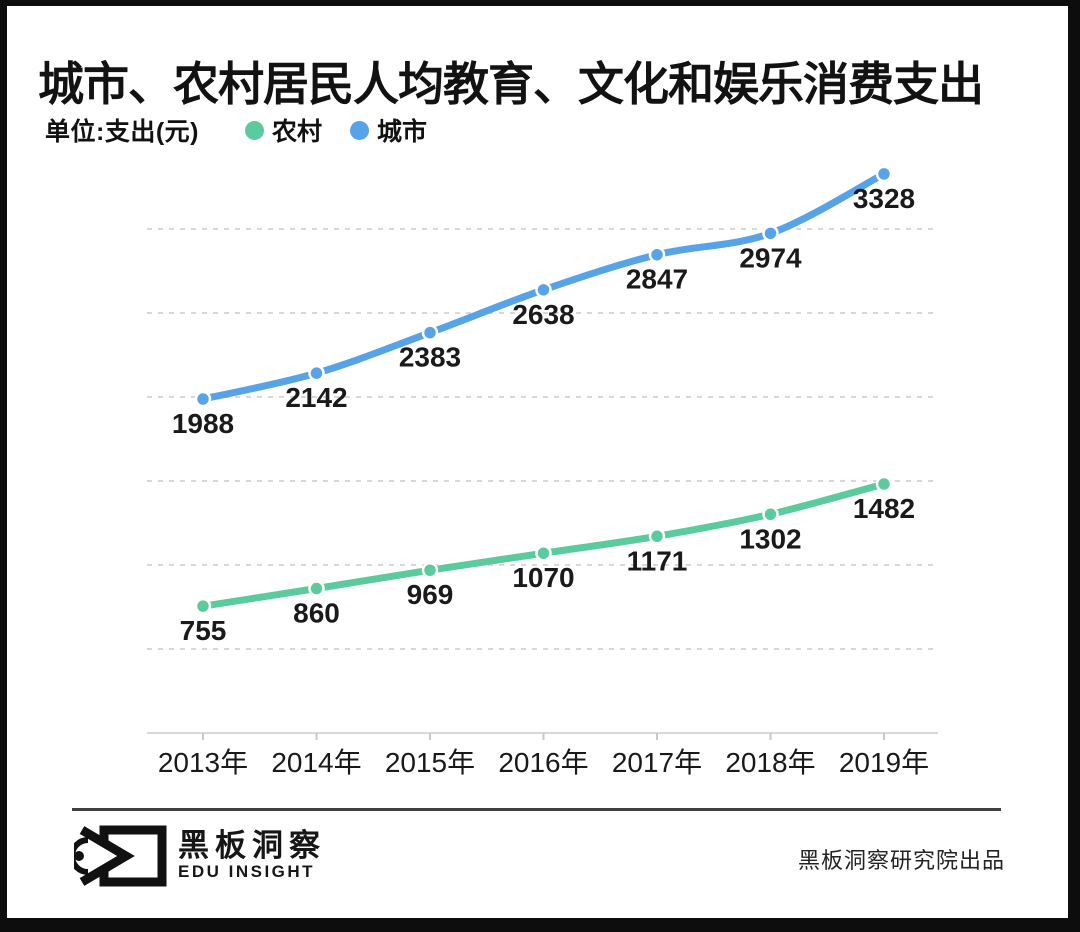 This screenshot has width=1080, height=932. What do you see at coordinates (430, 594) in the screenshot?
I see `data-label-rural: 969` at bounding box center [430, 594].